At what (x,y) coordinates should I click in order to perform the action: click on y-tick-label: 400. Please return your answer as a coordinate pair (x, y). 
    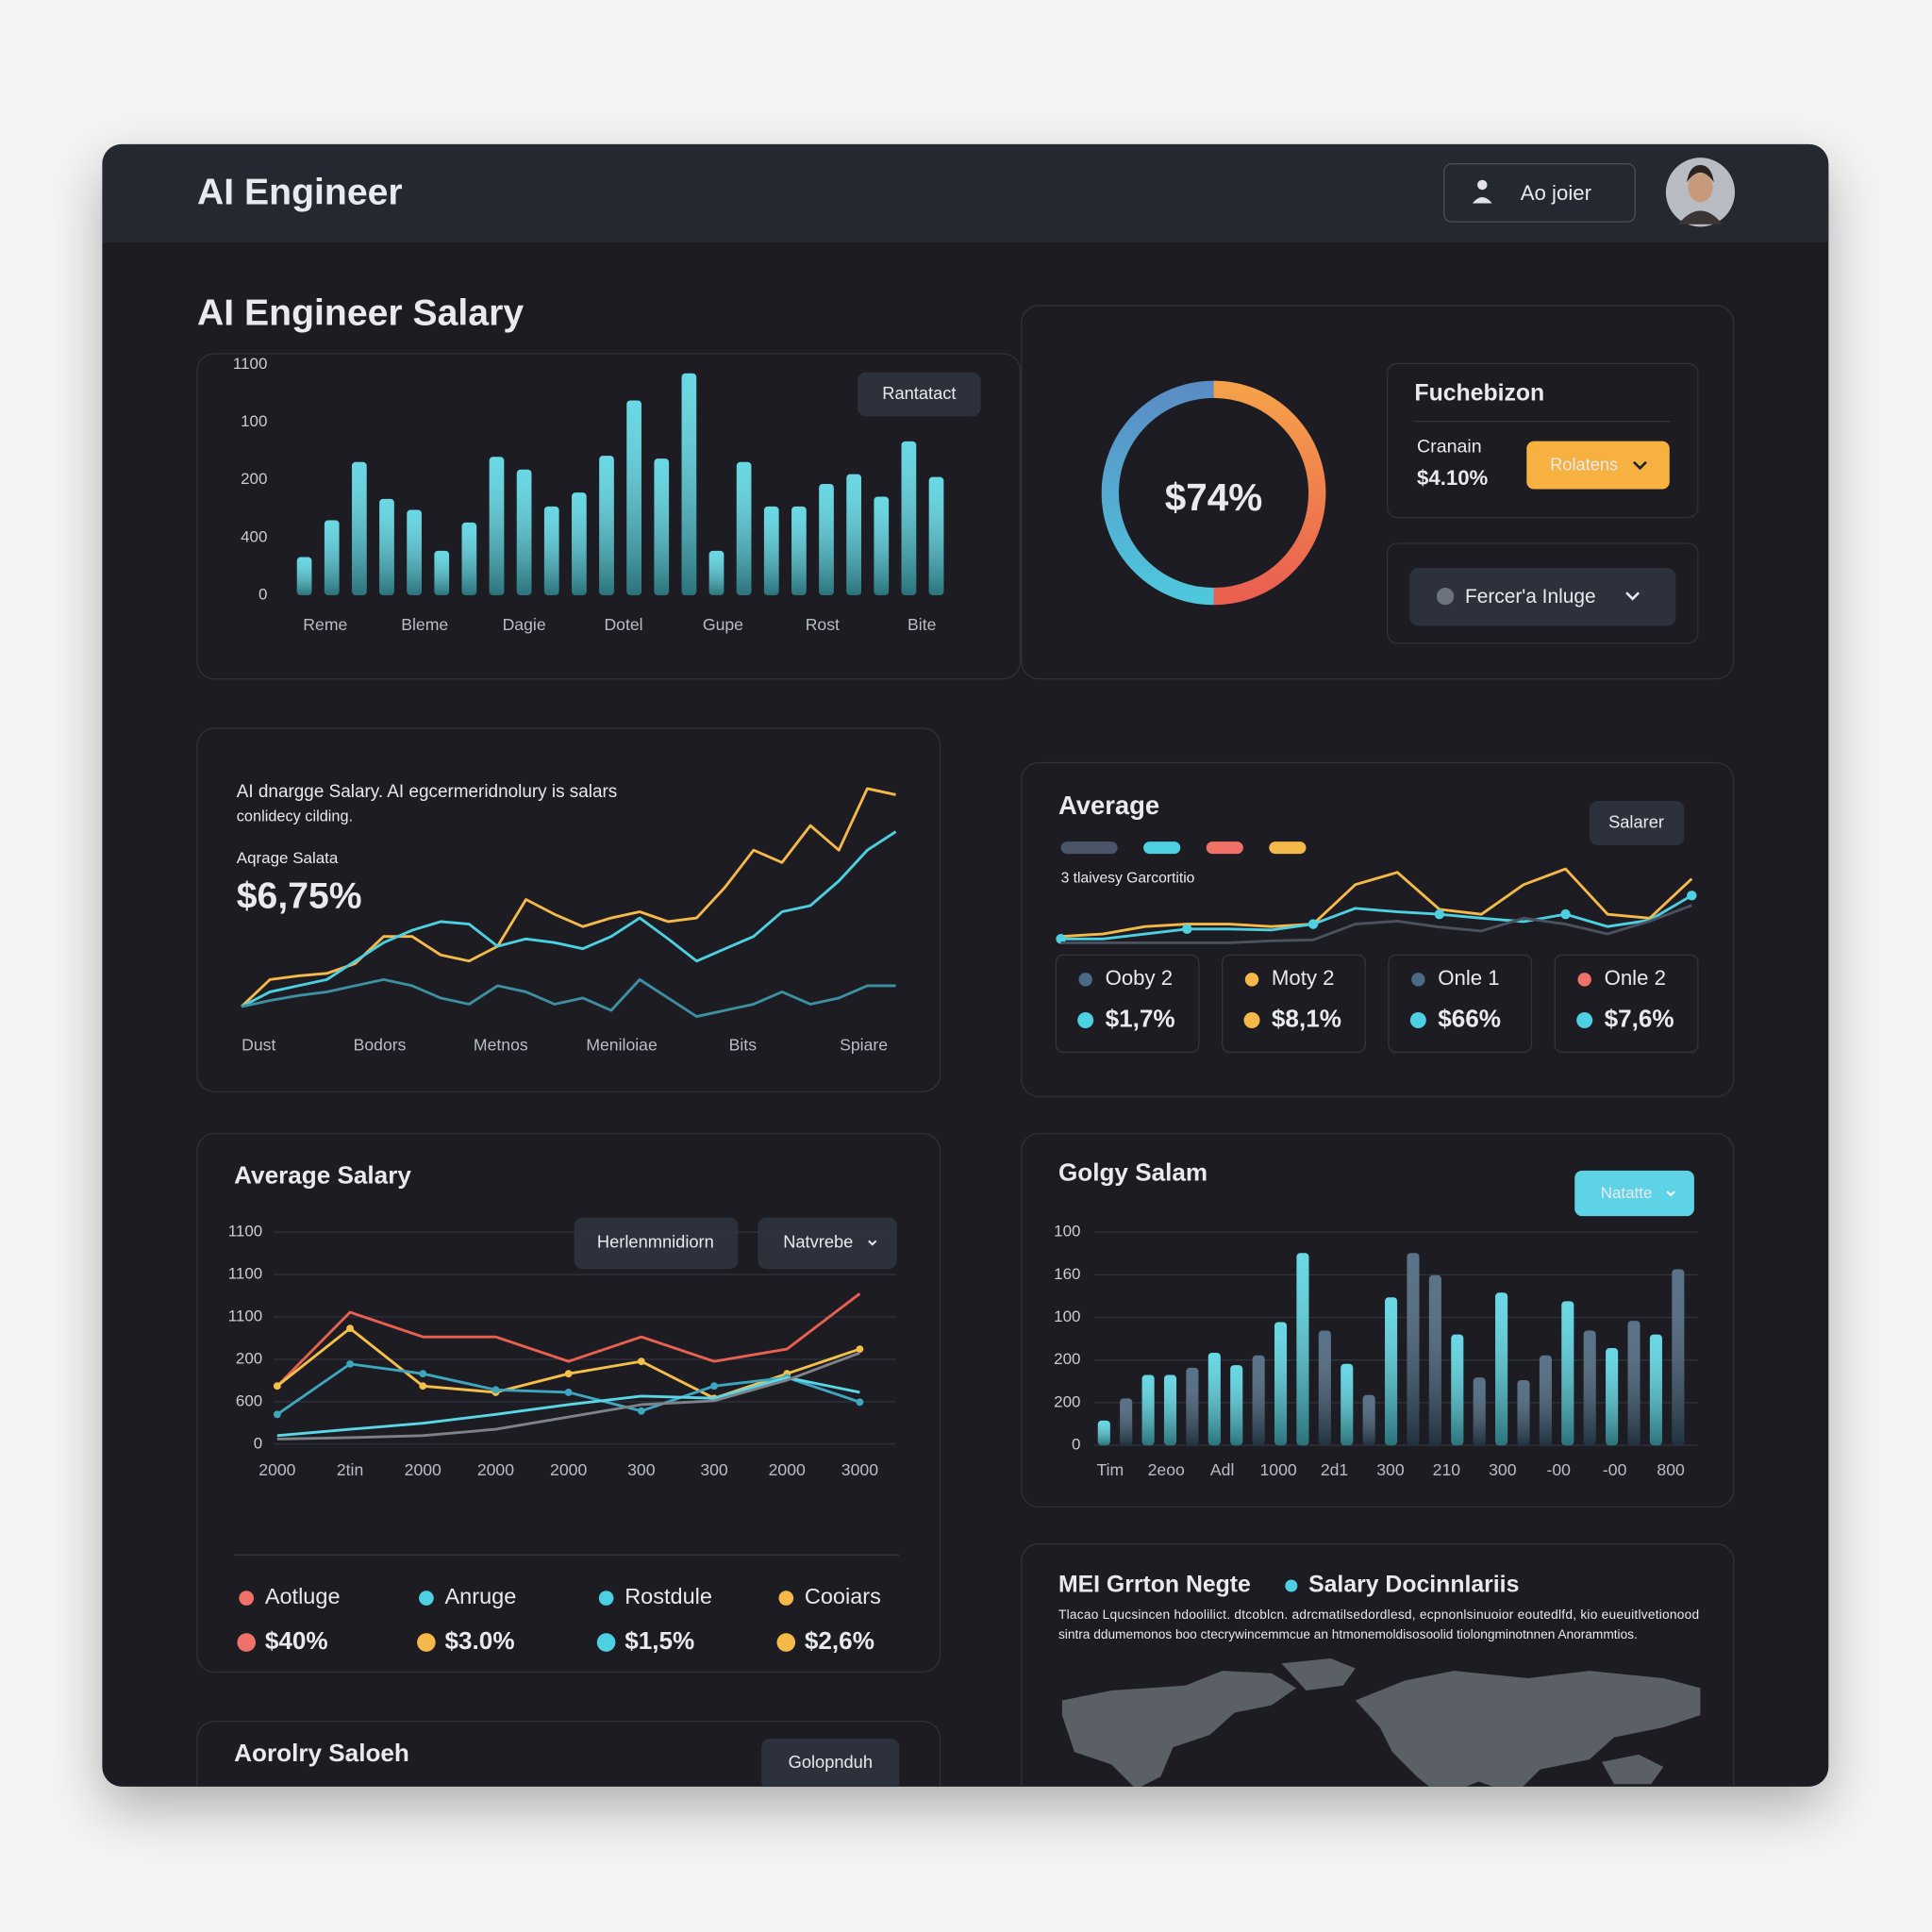
    Looking at the image, I should click on (254, 536).